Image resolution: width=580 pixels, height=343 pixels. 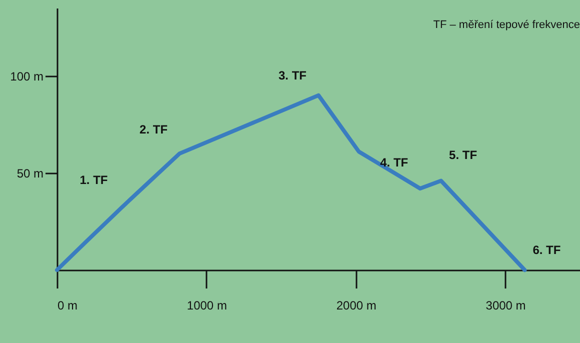 I want to click on annotation: 2. TF, so click(x=154, y=129).